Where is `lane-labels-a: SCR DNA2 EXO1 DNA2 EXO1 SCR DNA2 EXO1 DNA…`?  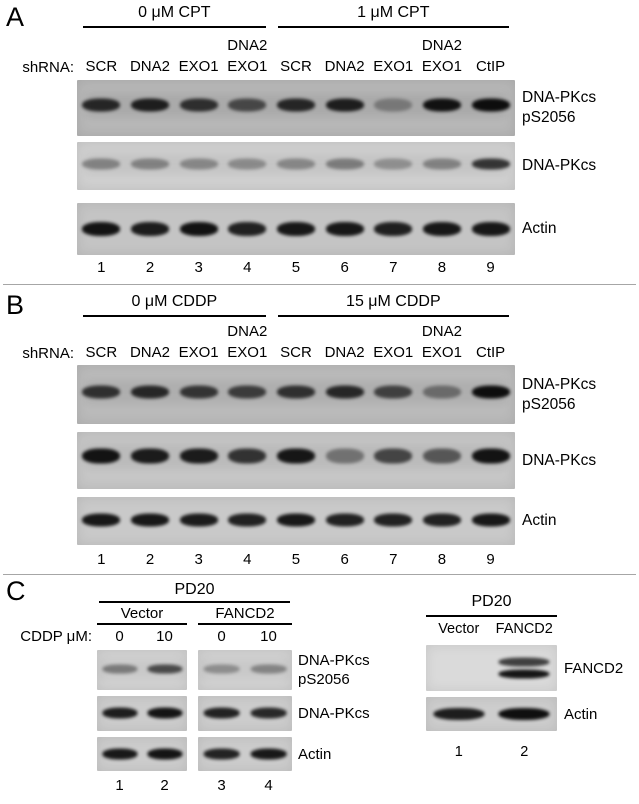
lane-labels-a: SCR DNA2 EXO1 DNA2 EXO1 SCR DNA2 EXO1 DNA… is located at coordinates (296, 53).